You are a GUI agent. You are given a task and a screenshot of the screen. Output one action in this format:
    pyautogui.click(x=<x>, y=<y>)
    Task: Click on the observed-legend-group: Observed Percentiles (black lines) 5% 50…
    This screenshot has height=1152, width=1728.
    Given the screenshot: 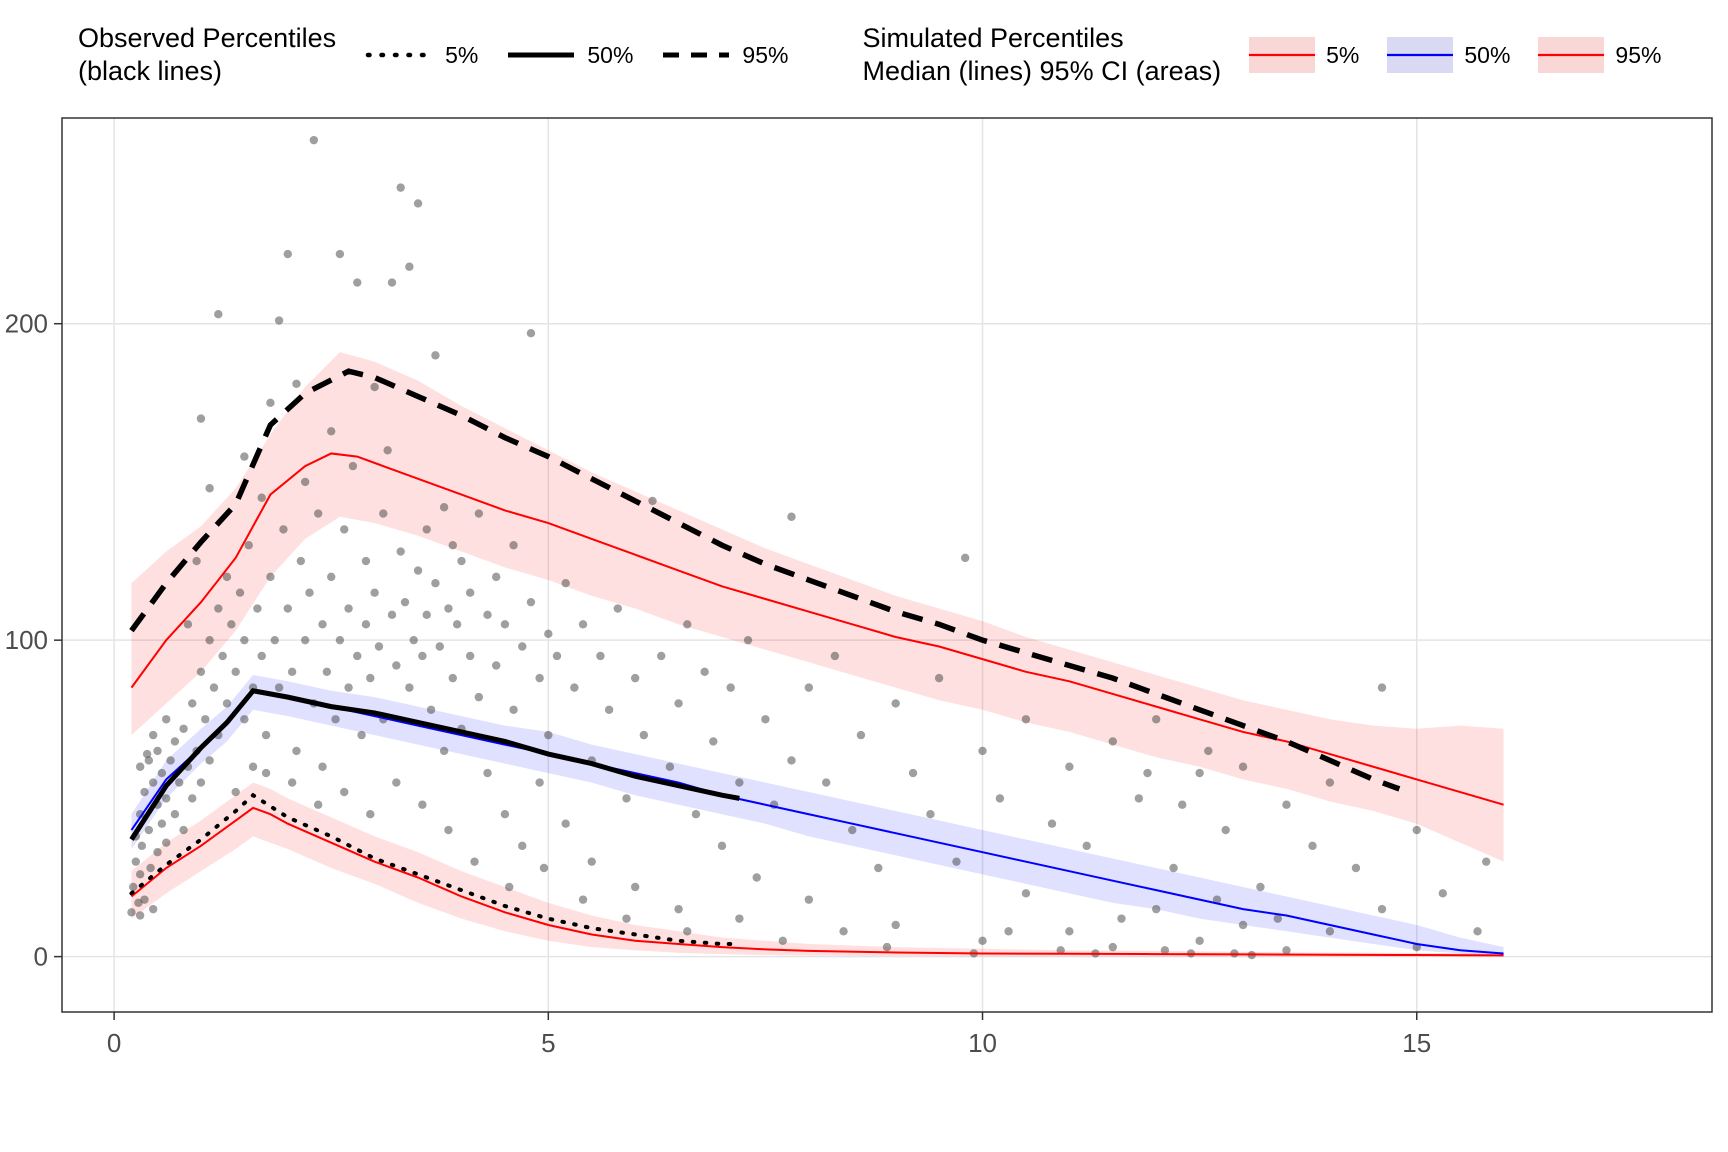 What is the action you would take?
    pyautogui.click(x=433, y=55)
    